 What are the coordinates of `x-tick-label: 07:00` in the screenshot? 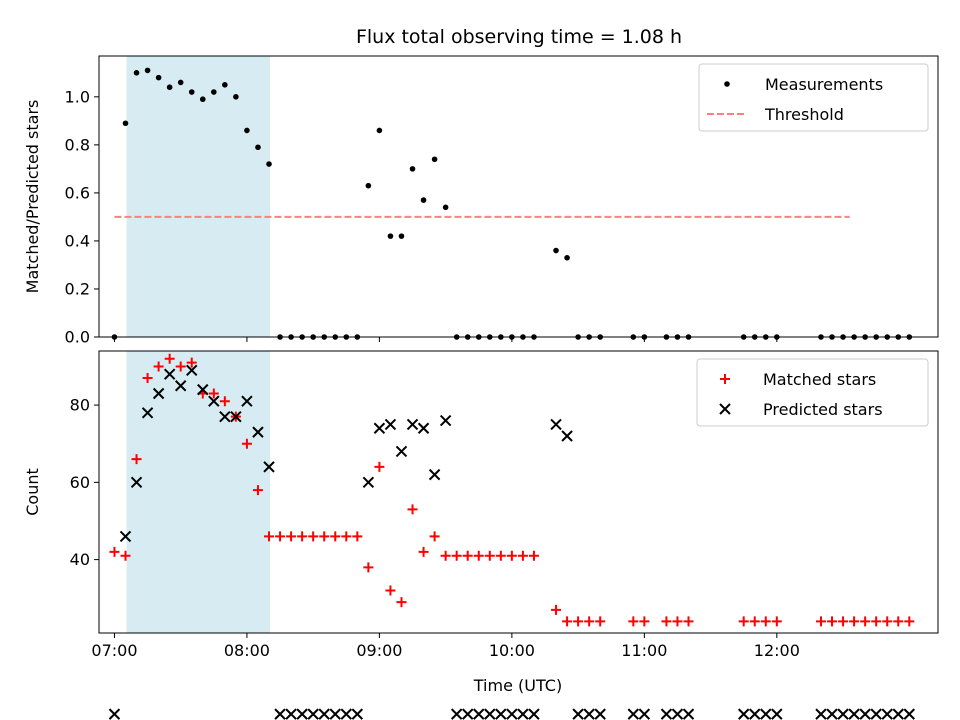 It's located at (114, 650).